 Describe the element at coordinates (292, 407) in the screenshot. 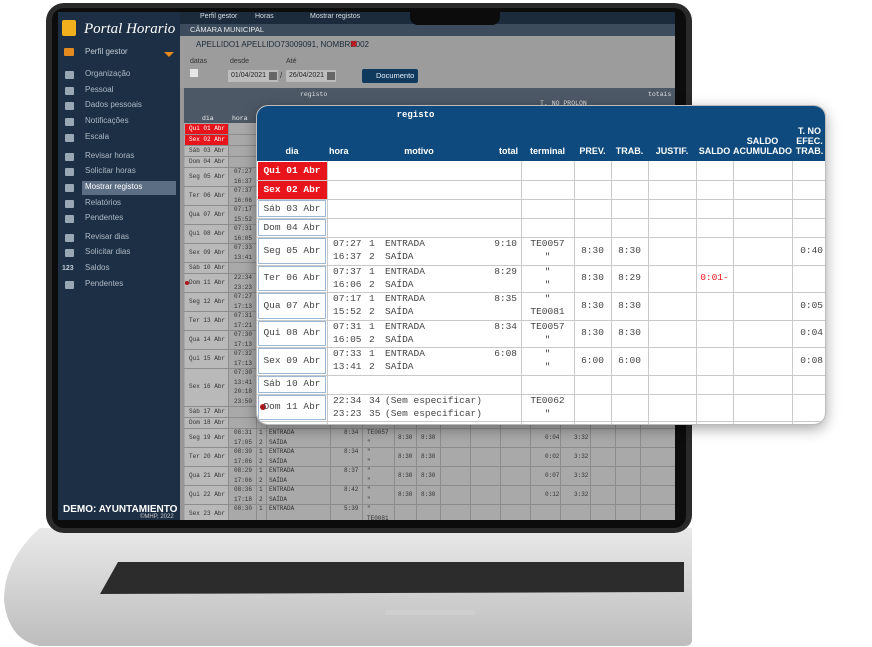

I see `day: Dom 11 Abr` at that location.